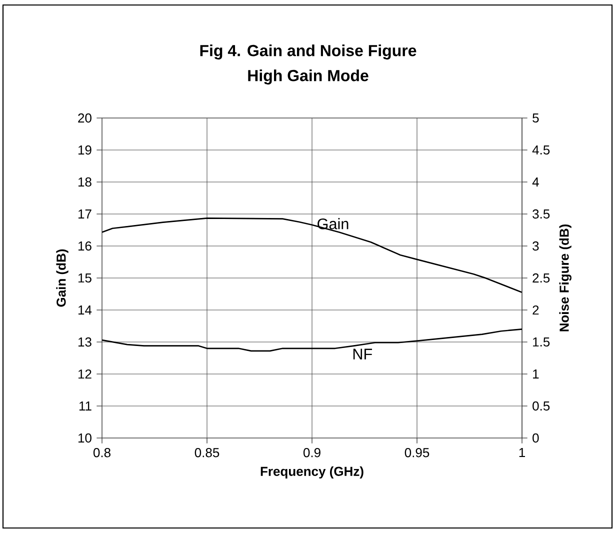 The width and height of the screenshot is (616, 533). What do you see at coordinates (62, 278) in the screenshot?
I see `y-axis-title: Gain (dB)` at bounding box center [62, 278].